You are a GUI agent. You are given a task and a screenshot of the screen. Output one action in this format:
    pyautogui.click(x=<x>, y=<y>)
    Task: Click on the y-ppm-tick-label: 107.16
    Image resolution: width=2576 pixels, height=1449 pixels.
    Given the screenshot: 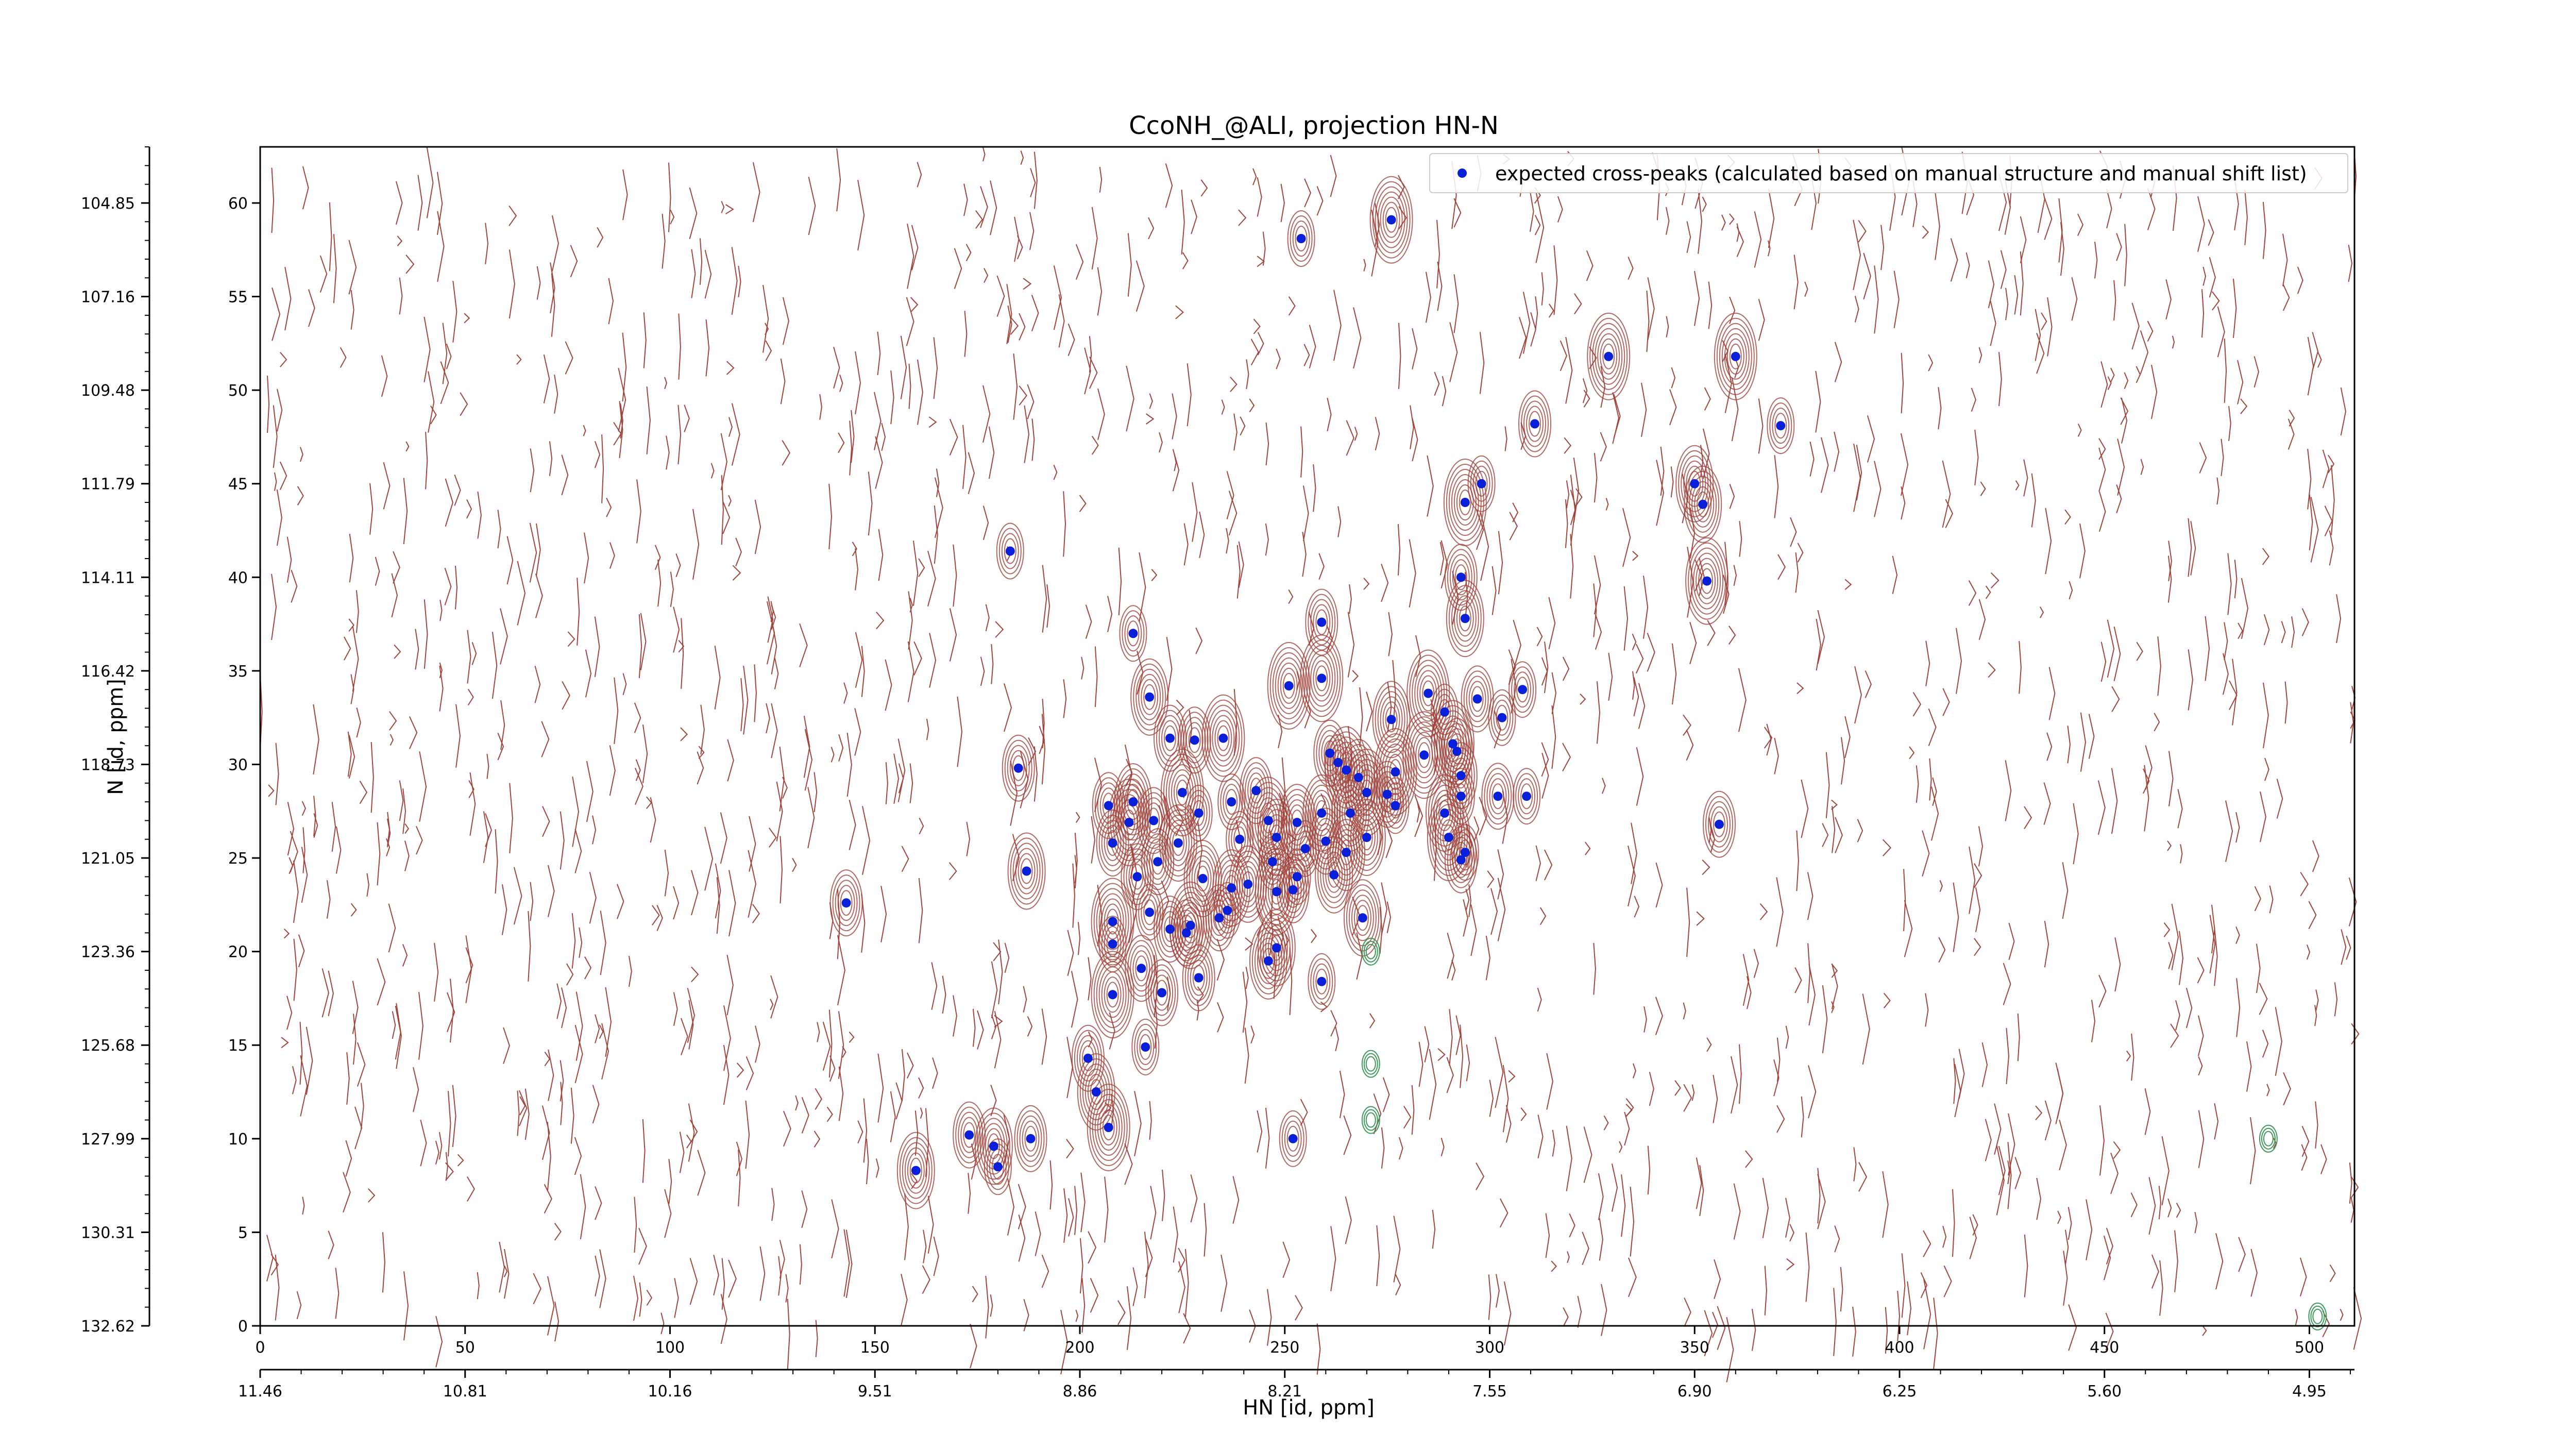 What is the action you would take?
    pyautogui.click(x=108, y=298)
    